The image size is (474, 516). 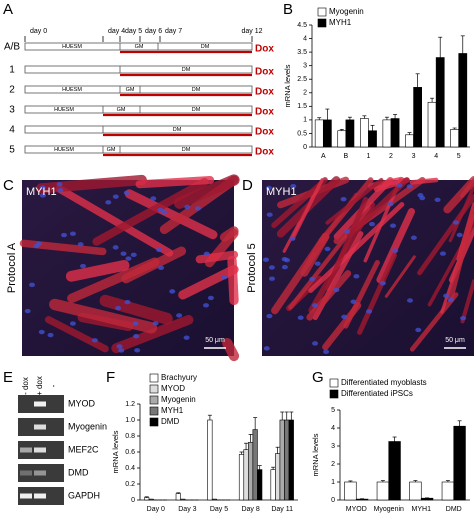 I want to click on y-tick-label: 3, so click(x=333, y=446).